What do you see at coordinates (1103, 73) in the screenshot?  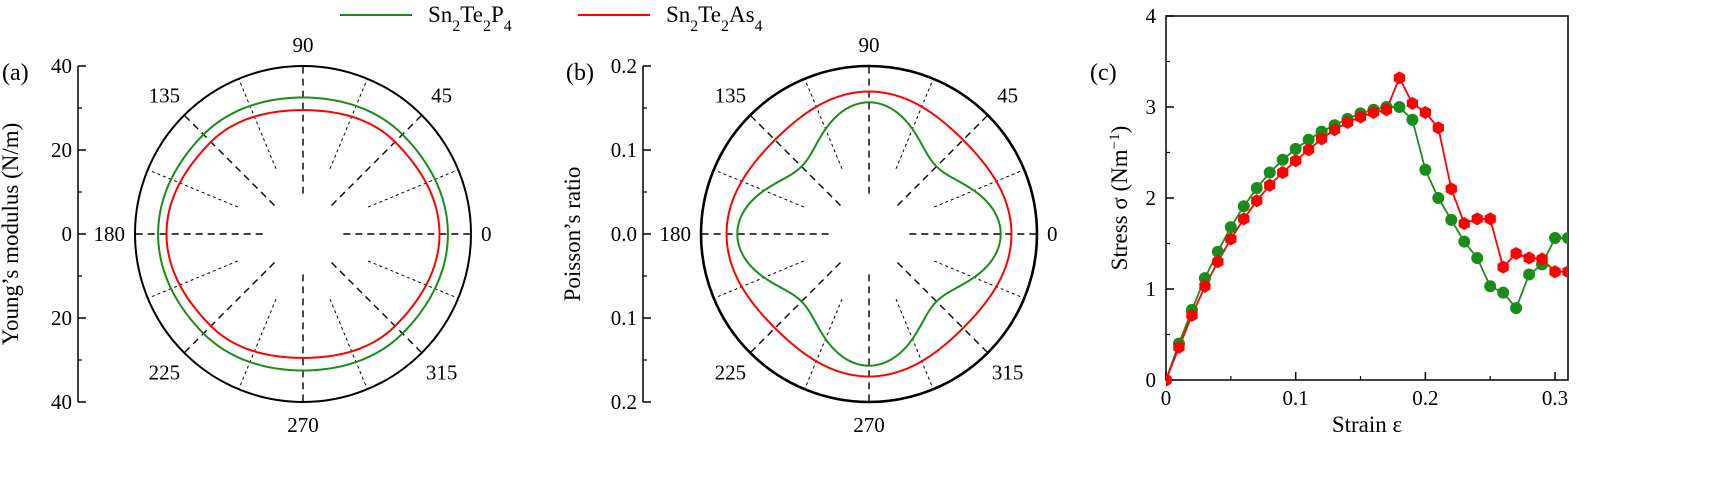 I see `panel-label: (c)` at bounding box center [1103, 73].